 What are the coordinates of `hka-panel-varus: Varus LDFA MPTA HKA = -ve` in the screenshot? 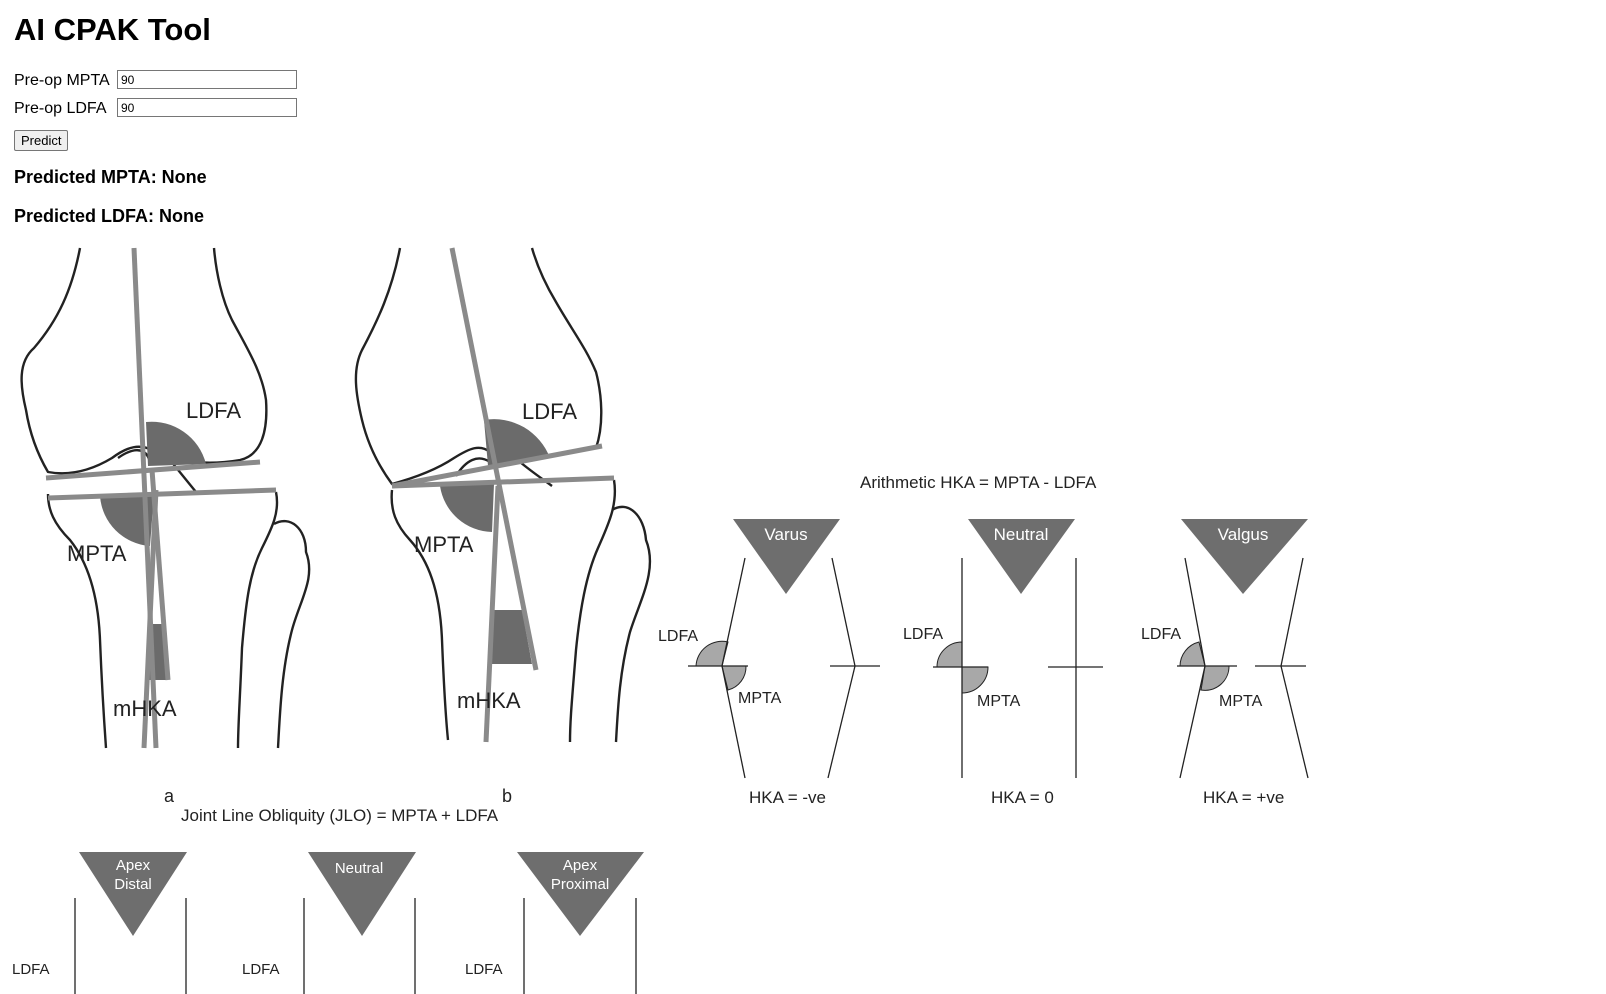 It's located at (769, 663).